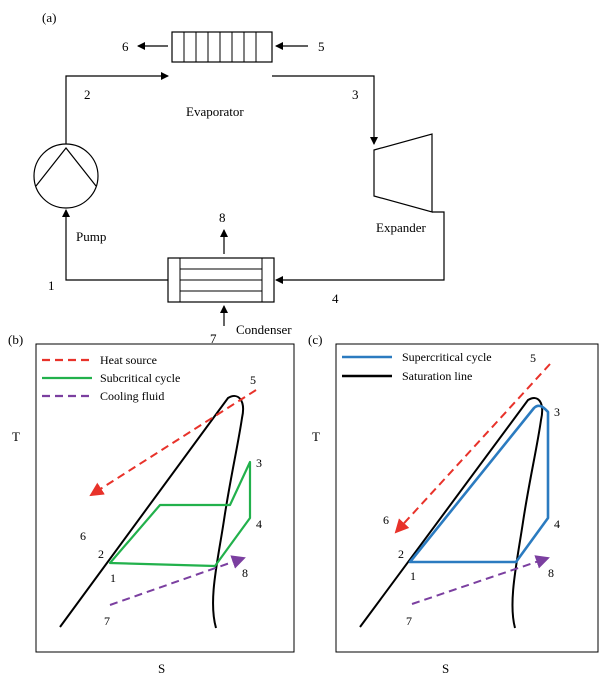 The image size is (606, 673). Describe the element at coordinates (479, 484) in the screenshot. I see `supercritical-cycle-path` at that location.